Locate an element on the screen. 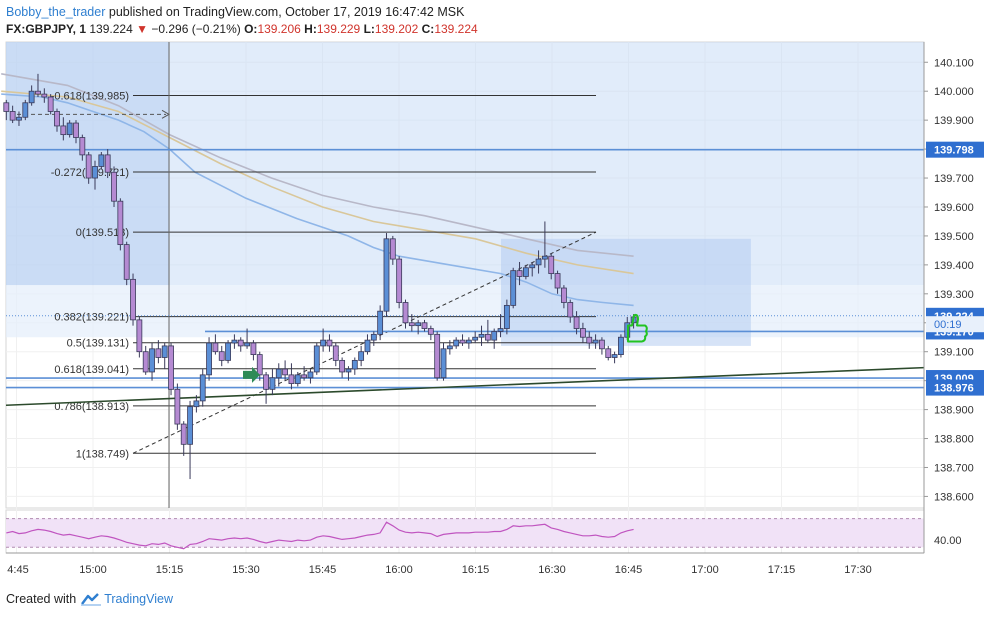 This screenshot has width=988, height=618. symbol-name: FX:GBPJPY, 1 is located at coordinates (46, 29).